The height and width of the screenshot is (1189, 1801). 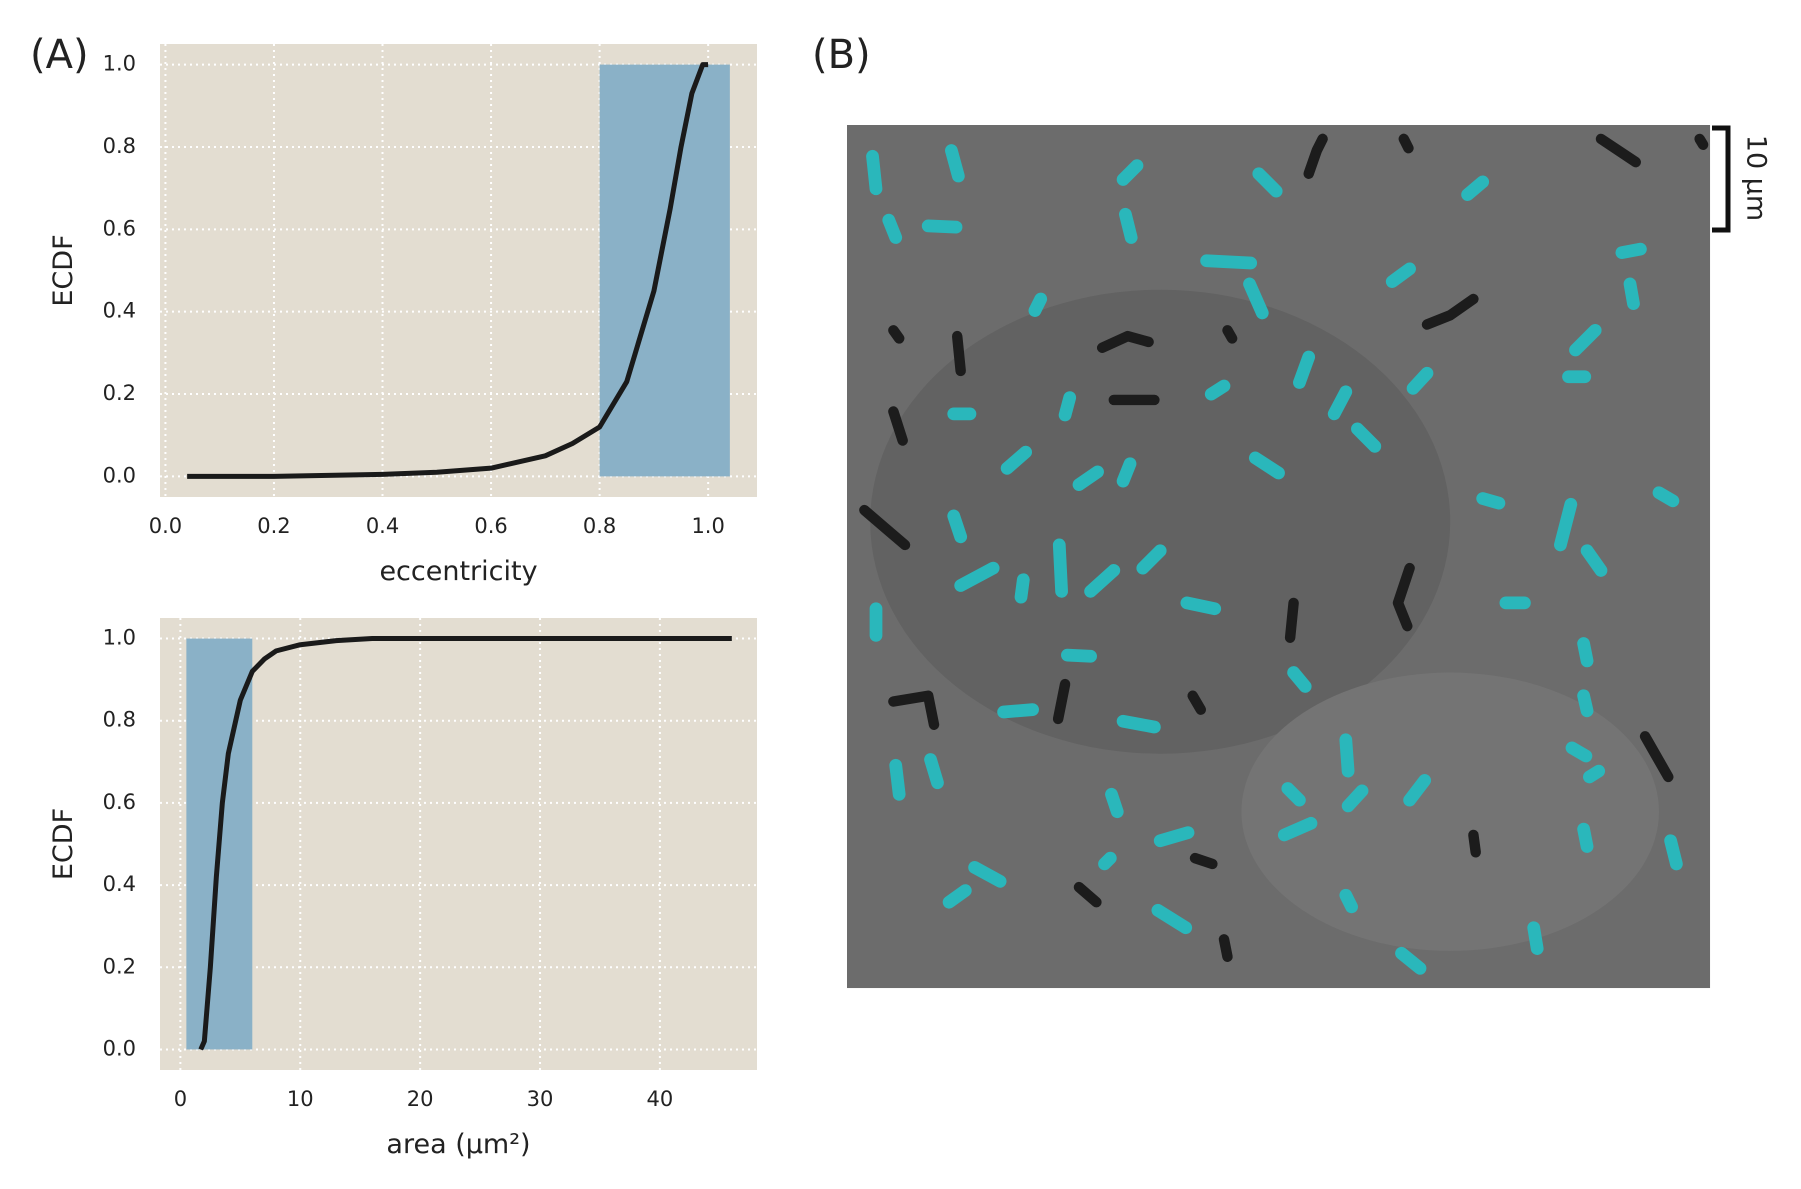 I want to click on panel-label: (A), so click(x=59, y=55).